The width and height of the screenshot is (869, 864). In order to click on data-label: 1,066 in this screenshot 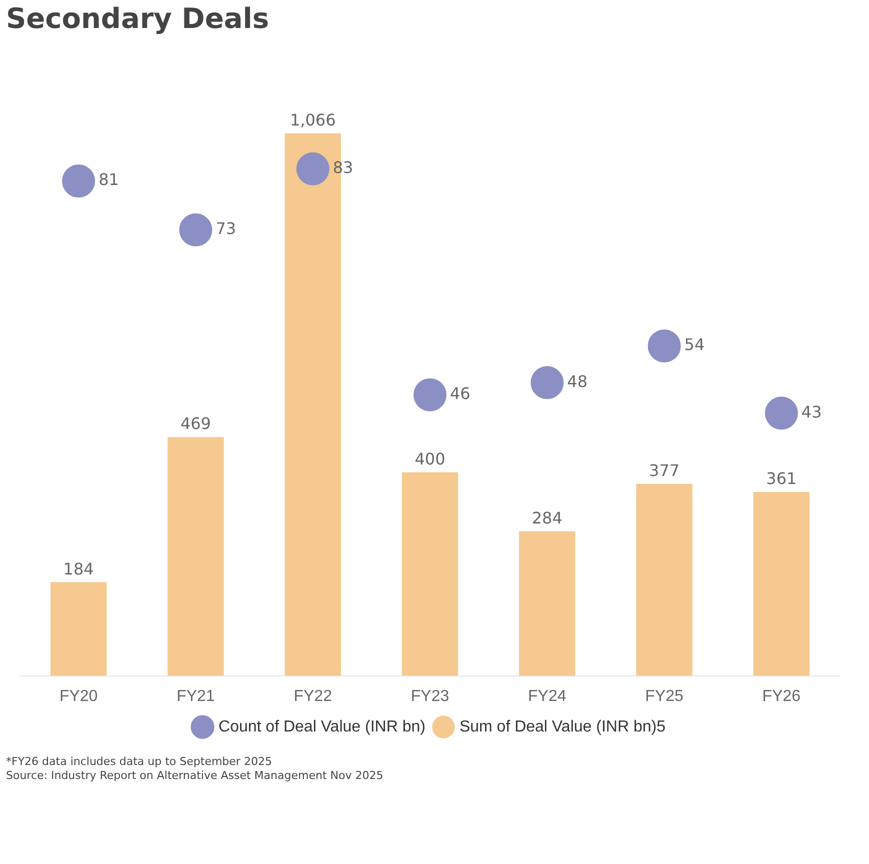, I will do `click(313, 120)`.